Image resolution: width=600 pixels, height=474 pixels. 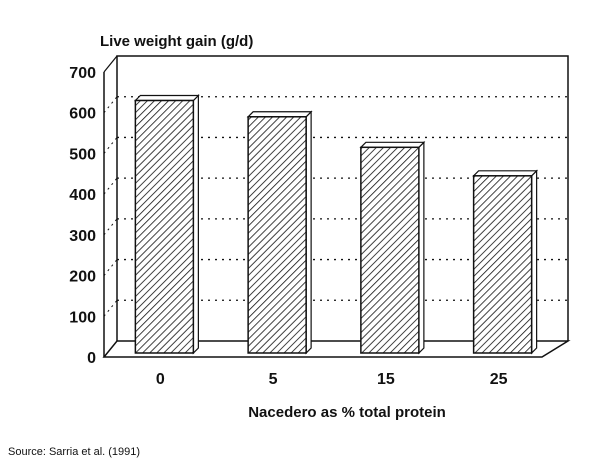 What do you see at coordinates (82, 317) in the screenshot?
I see `y-tick-label: 100` at bounding box center [82, 317].